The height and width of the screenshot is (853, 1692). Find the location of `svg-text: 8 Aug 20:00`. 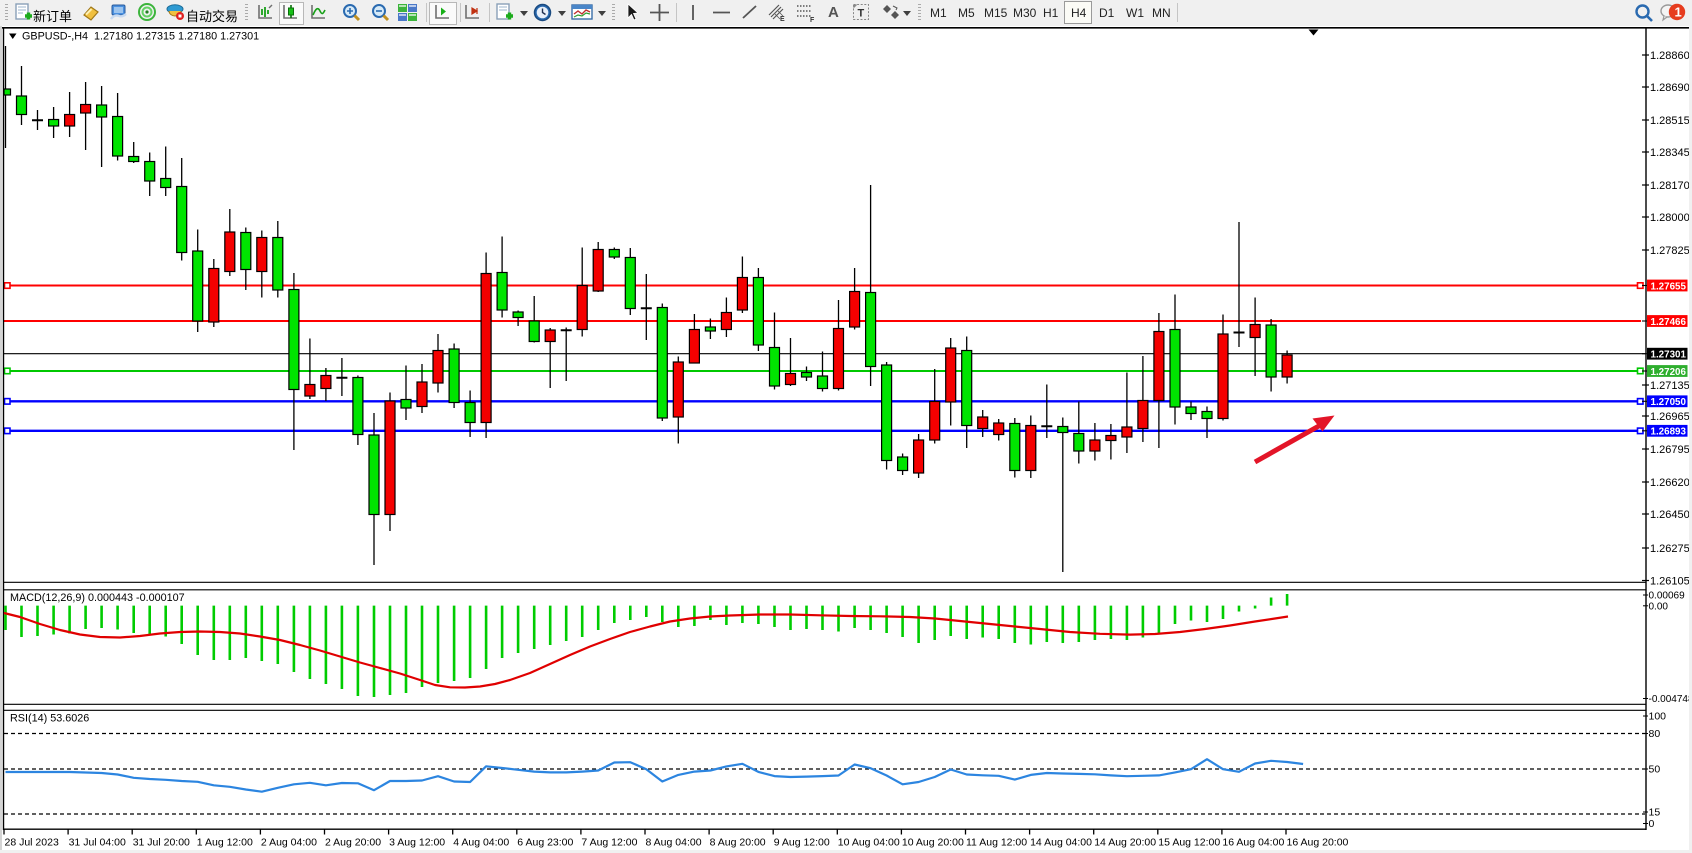

svg-text: 8 Aug 20:00 is located at coordinates (738, 843).